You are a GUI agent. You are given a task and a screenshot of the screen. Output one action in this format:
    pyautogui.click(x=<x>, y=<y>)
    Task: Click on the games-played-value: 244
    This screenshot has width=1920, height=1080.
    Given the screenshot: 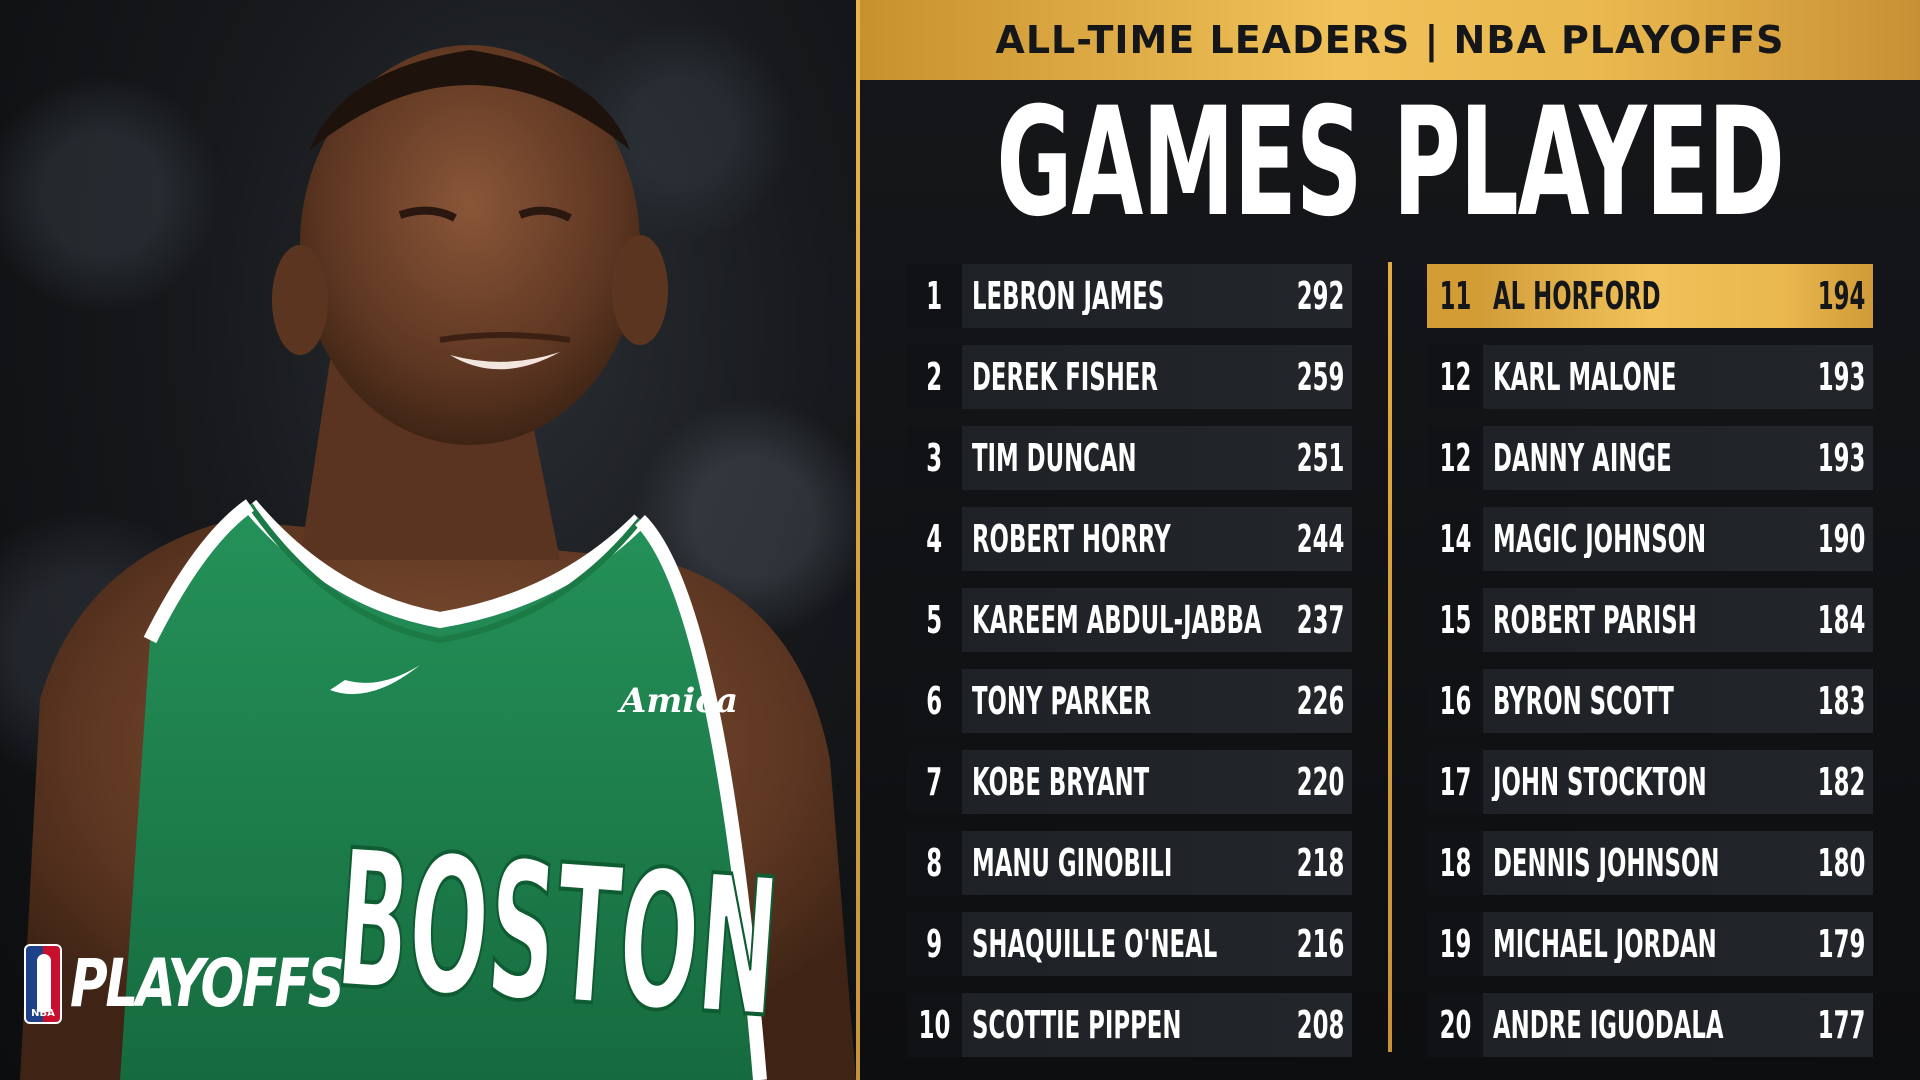 What is the action you would take?
    pyautogui.click(x=1320, y=539)
    